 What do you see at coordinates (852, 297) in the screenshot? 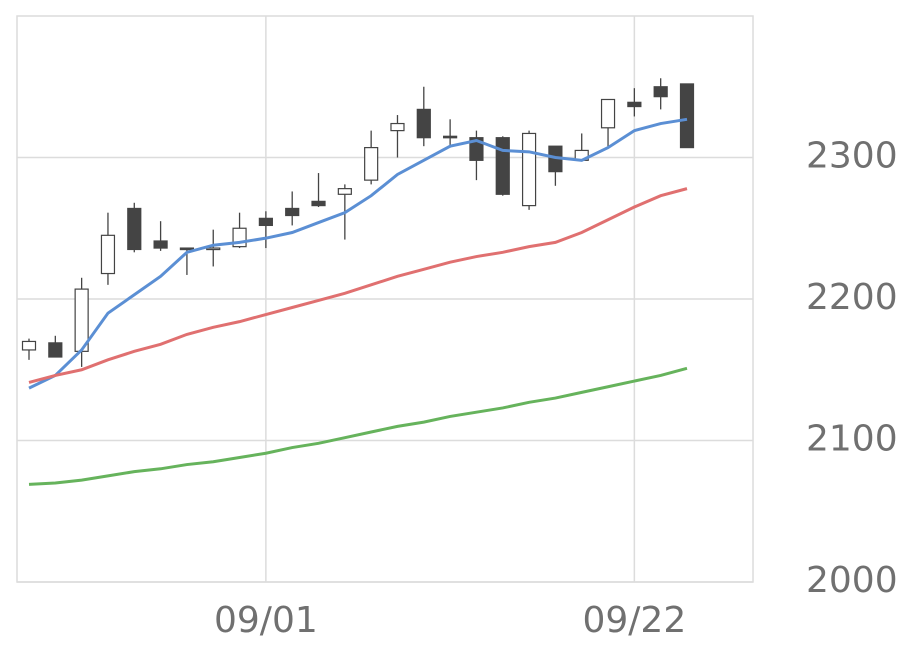
I see `y-tick-label: 2200` at bounding box center [852, 297].